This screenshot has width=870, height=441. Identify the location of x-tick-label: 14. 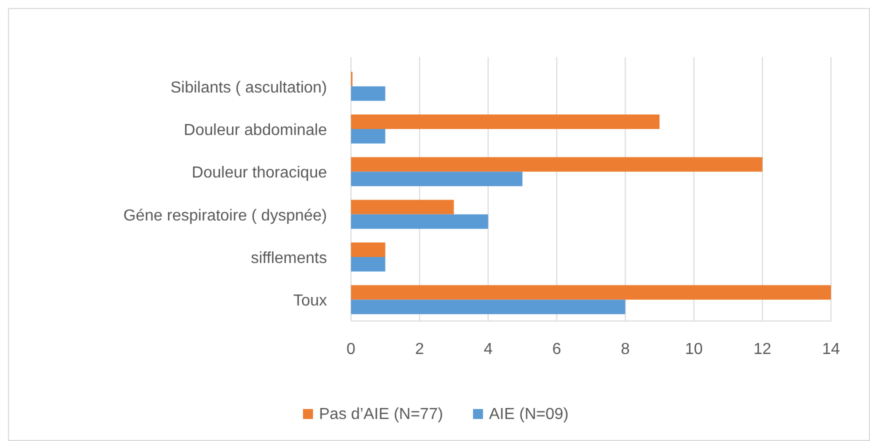
(831, 349).